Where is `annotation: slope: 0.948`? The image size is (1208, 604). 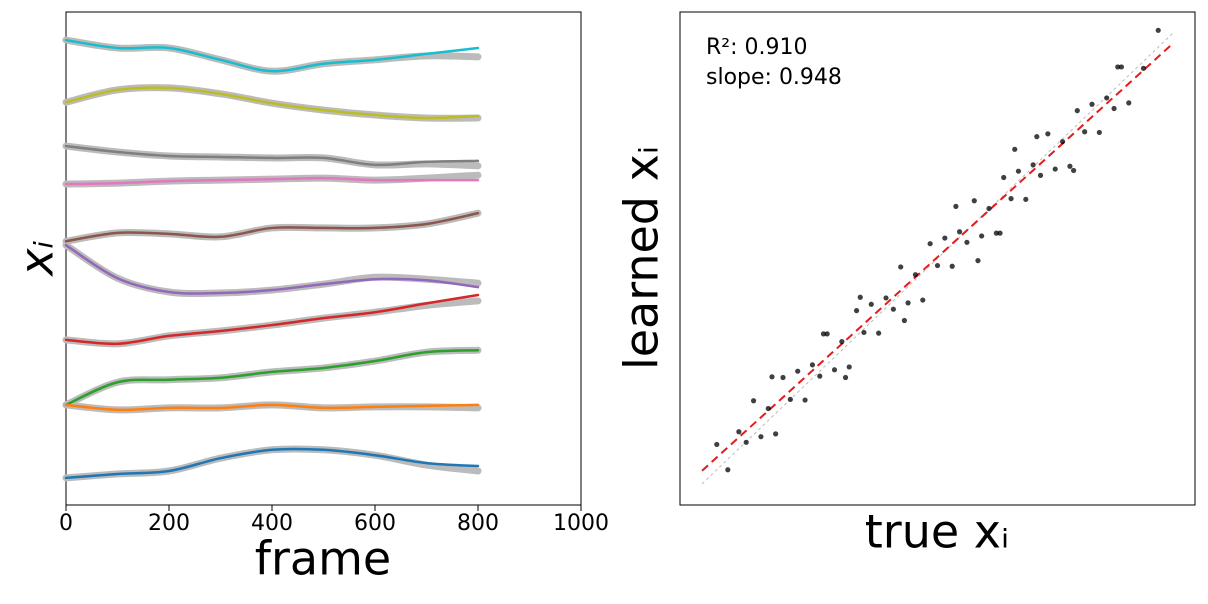 annotation: slope: 0.948 is located at coordinates (774, 77).